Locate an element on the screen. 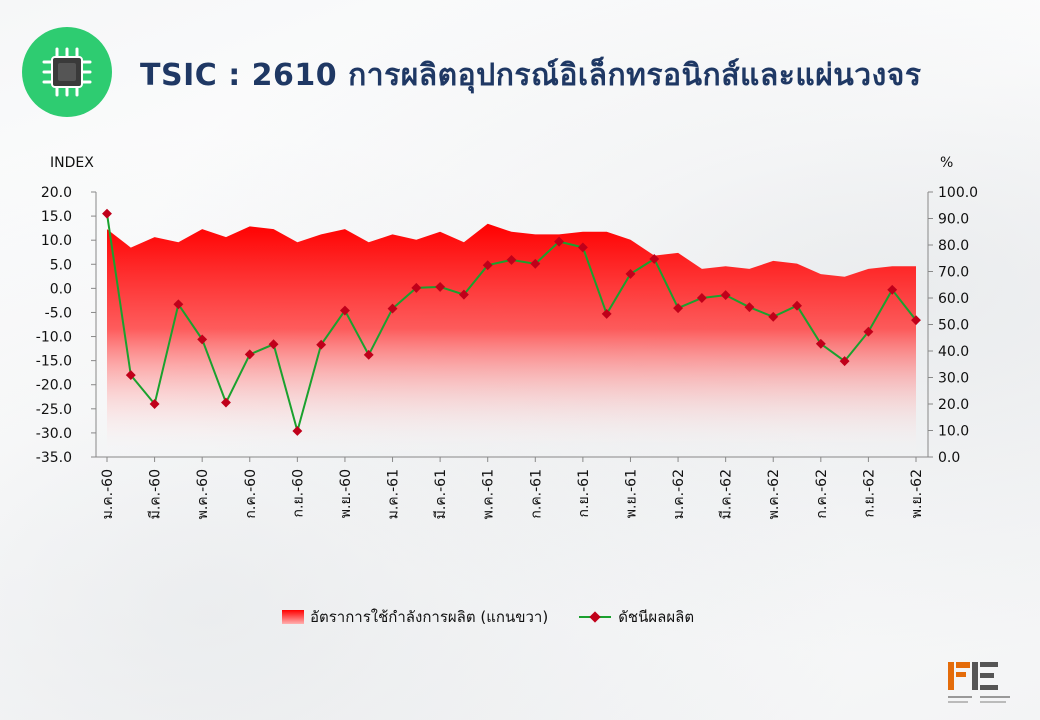 The width and height of the screenshot is (1040, 720). x-tick-label: พ.ย.-62 is located at coordinates (917, 493).